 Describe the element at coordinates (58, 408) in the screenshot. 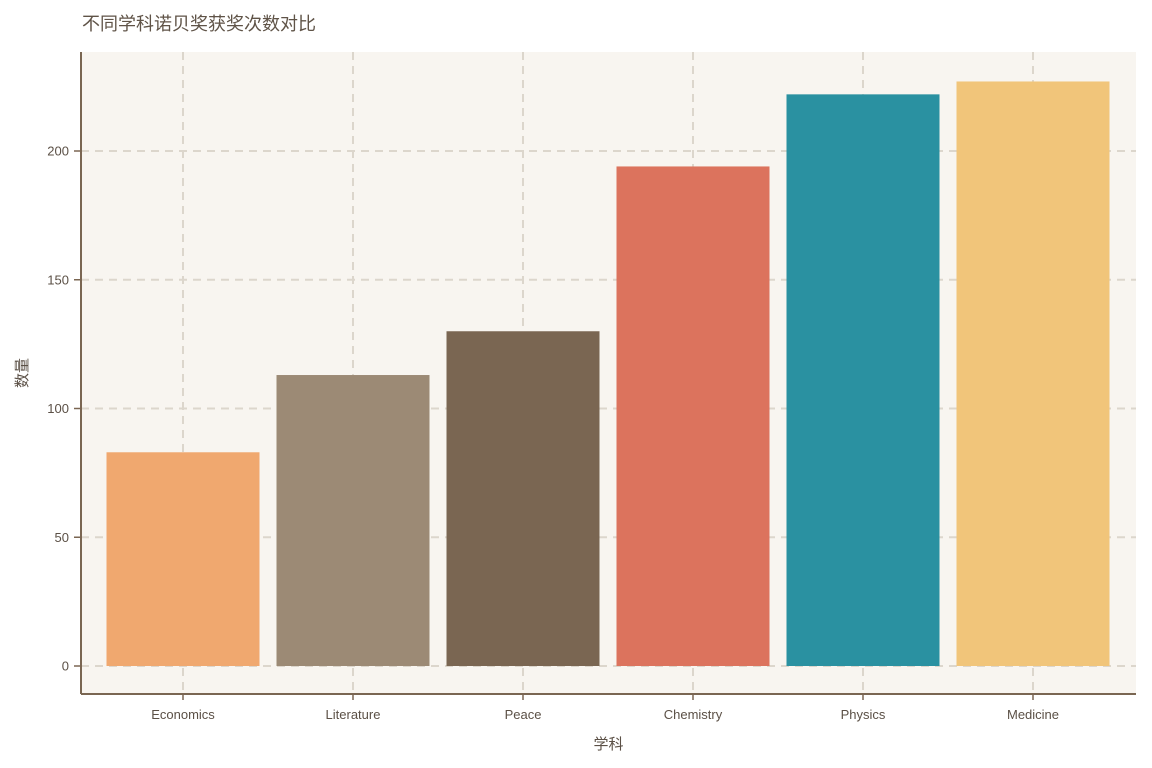

I see `y-tick-label: 100` at that location.